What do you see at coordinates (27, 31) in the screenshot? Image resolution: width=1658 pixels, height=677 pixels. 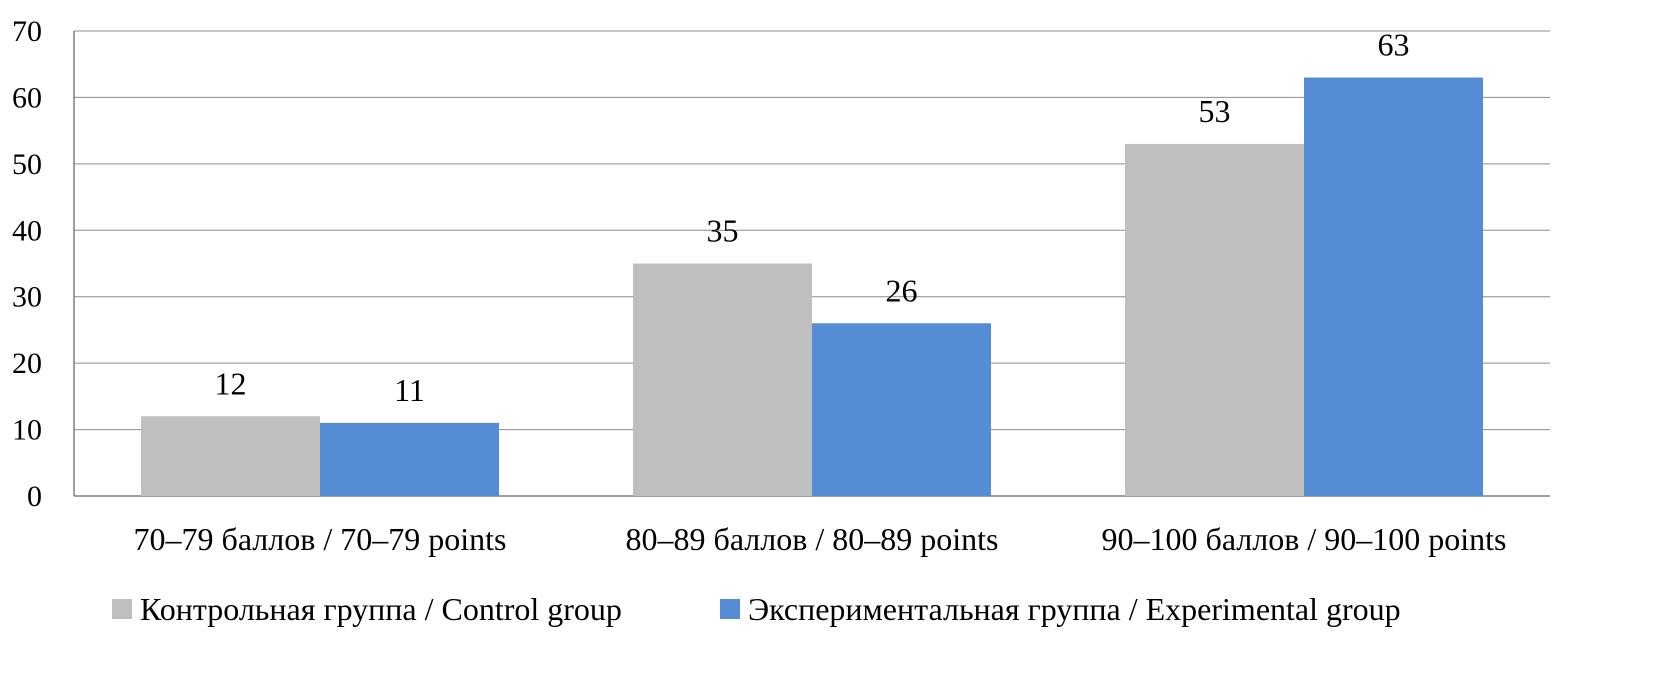 I see `y-tick-label: 70` at bounding box center [27, 31].